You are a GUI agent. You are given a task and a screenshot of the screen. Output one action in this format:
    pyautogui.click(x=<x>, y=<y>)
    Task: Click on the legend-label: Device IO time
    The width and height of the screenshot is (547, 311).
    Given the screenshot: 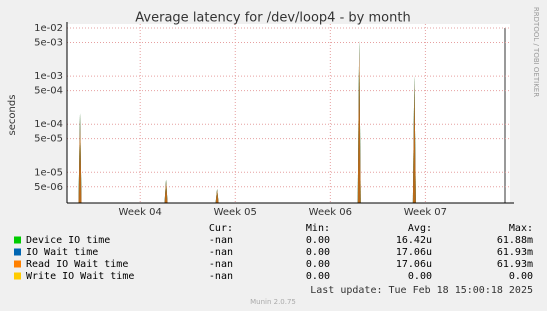 What is the action you would take?
    pyautogui.click(x=68, y=240)
    